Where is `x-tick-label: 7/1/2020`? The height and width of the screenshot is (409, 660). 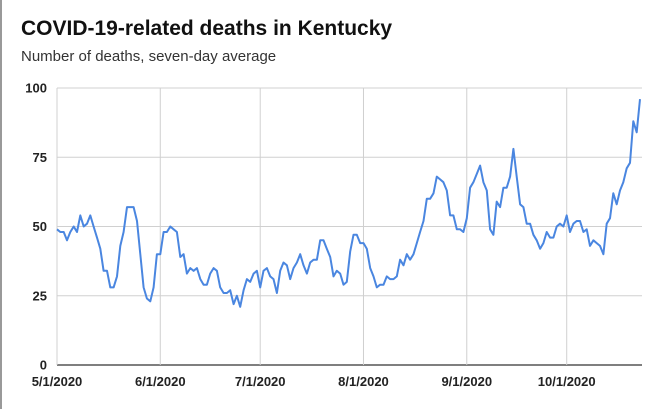 x-tick-label: 7/1/2020 is located at coordinates (260, 381).